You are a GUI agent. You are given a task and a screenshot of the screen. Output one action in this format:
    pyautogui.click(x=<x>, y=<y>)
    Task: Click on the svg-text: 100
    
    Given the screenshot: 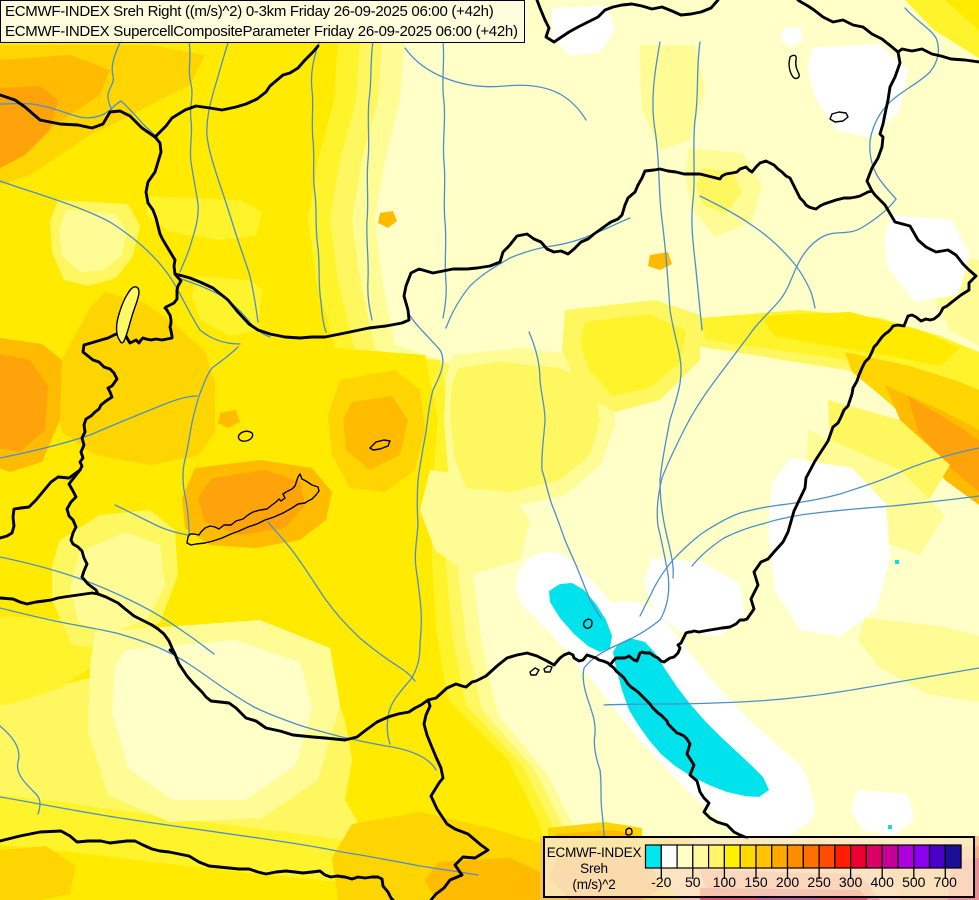 What is the action you would take?
    pyautogui.click(x=725, y=882)
    